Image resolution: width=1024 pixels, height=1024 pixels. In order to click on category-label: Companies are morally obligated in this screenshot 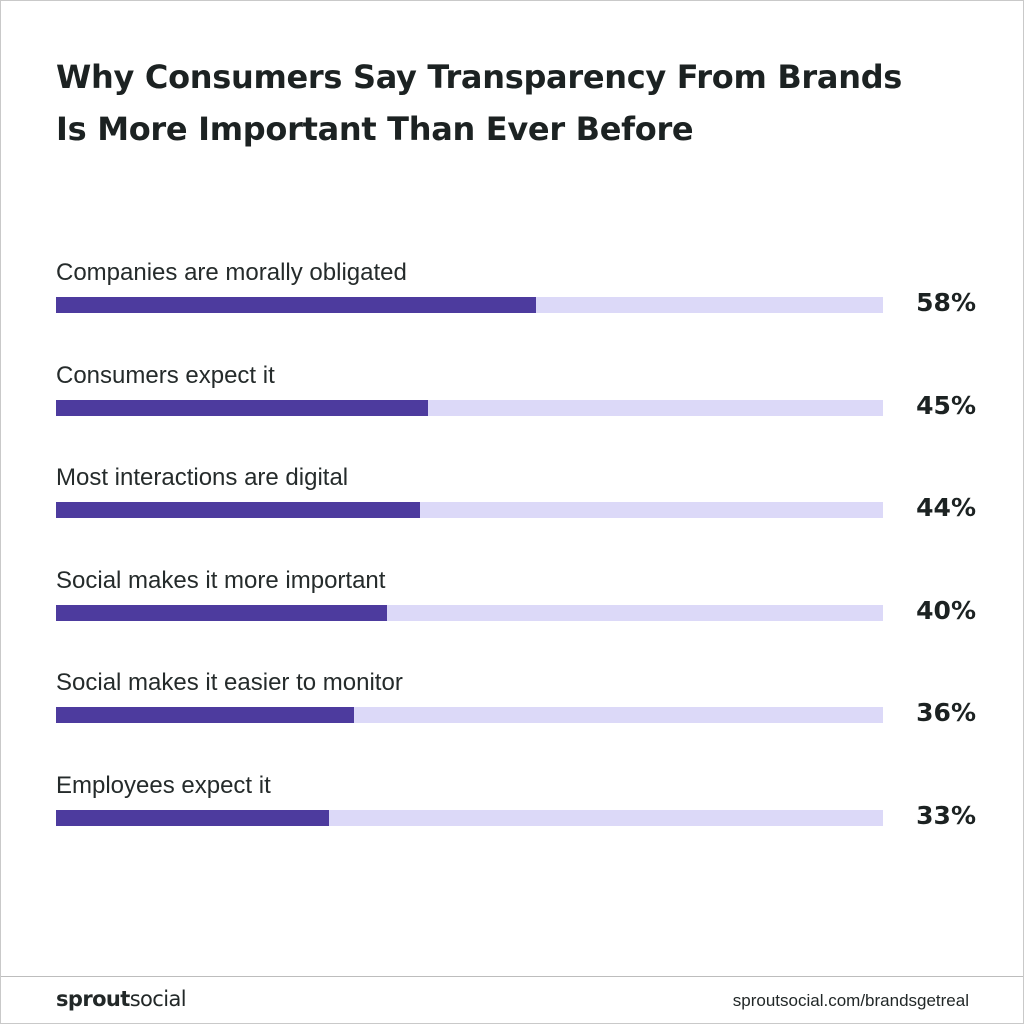, I will do `click(231, 272)`.